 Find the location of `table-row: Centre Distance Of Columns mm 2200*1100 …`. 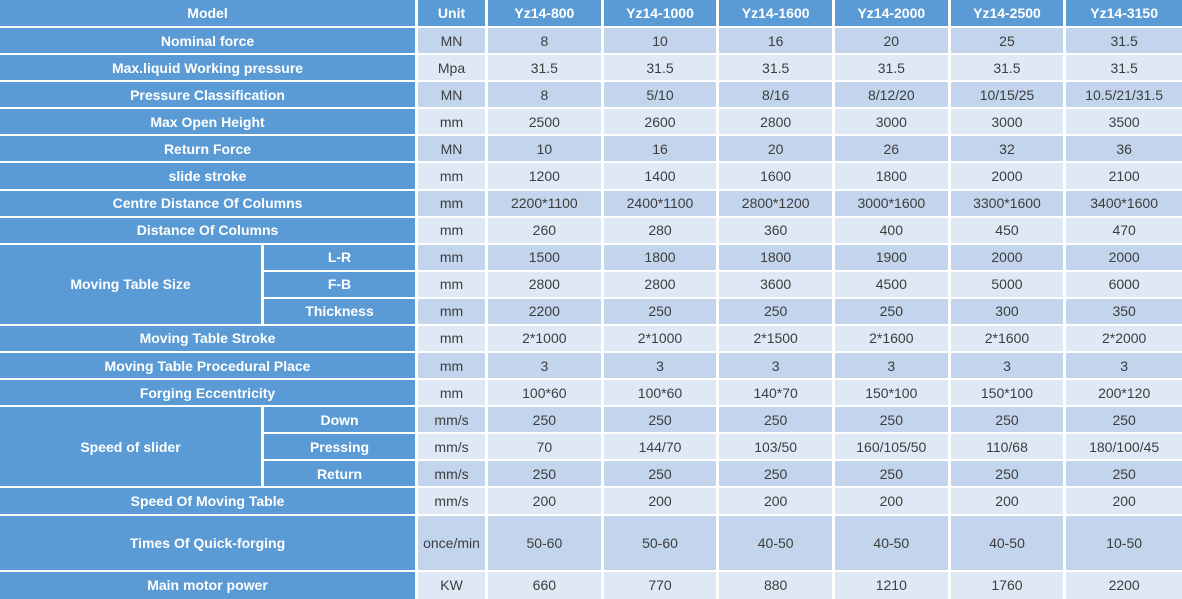

table-row: Centre Distance Of Columns mm 2200*1100 … is located at coordinates (591, 204).